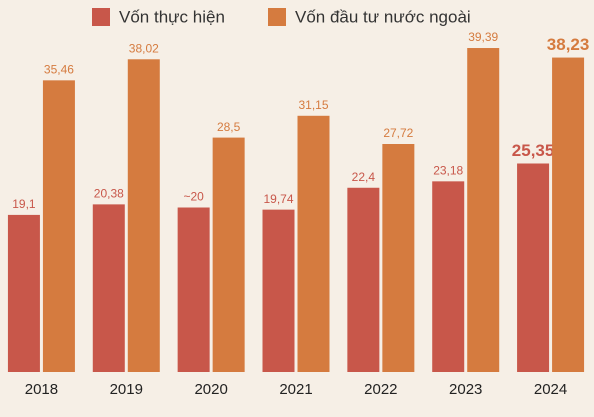 Image resolution: width=594 pixels, height=417 pixels. What do you see at coordinates (210, 389) in the screenshot?
I see `x-tick-label: 2020` at bounding box center [210, 389].